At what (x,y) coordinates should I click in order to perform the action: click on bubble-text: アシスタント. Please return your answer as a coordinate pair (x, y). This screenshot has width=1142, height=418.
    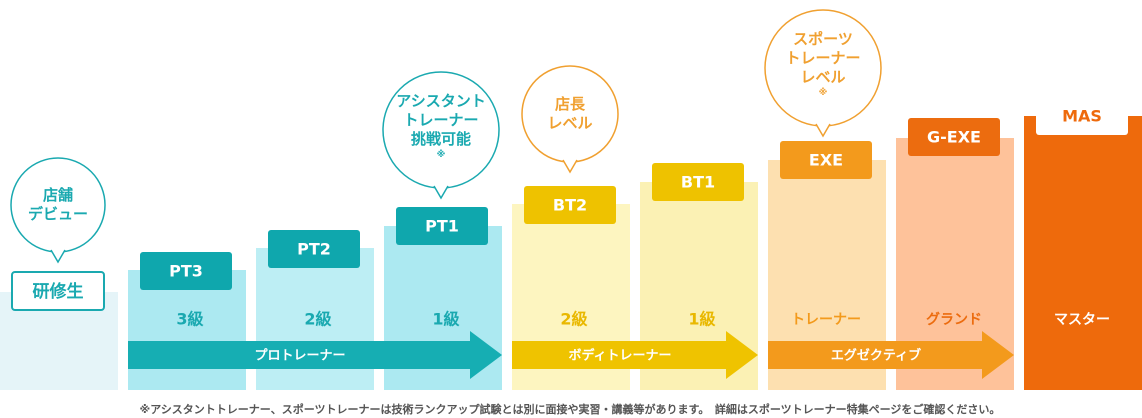
    Looking at the image, I should click on (440, 101).